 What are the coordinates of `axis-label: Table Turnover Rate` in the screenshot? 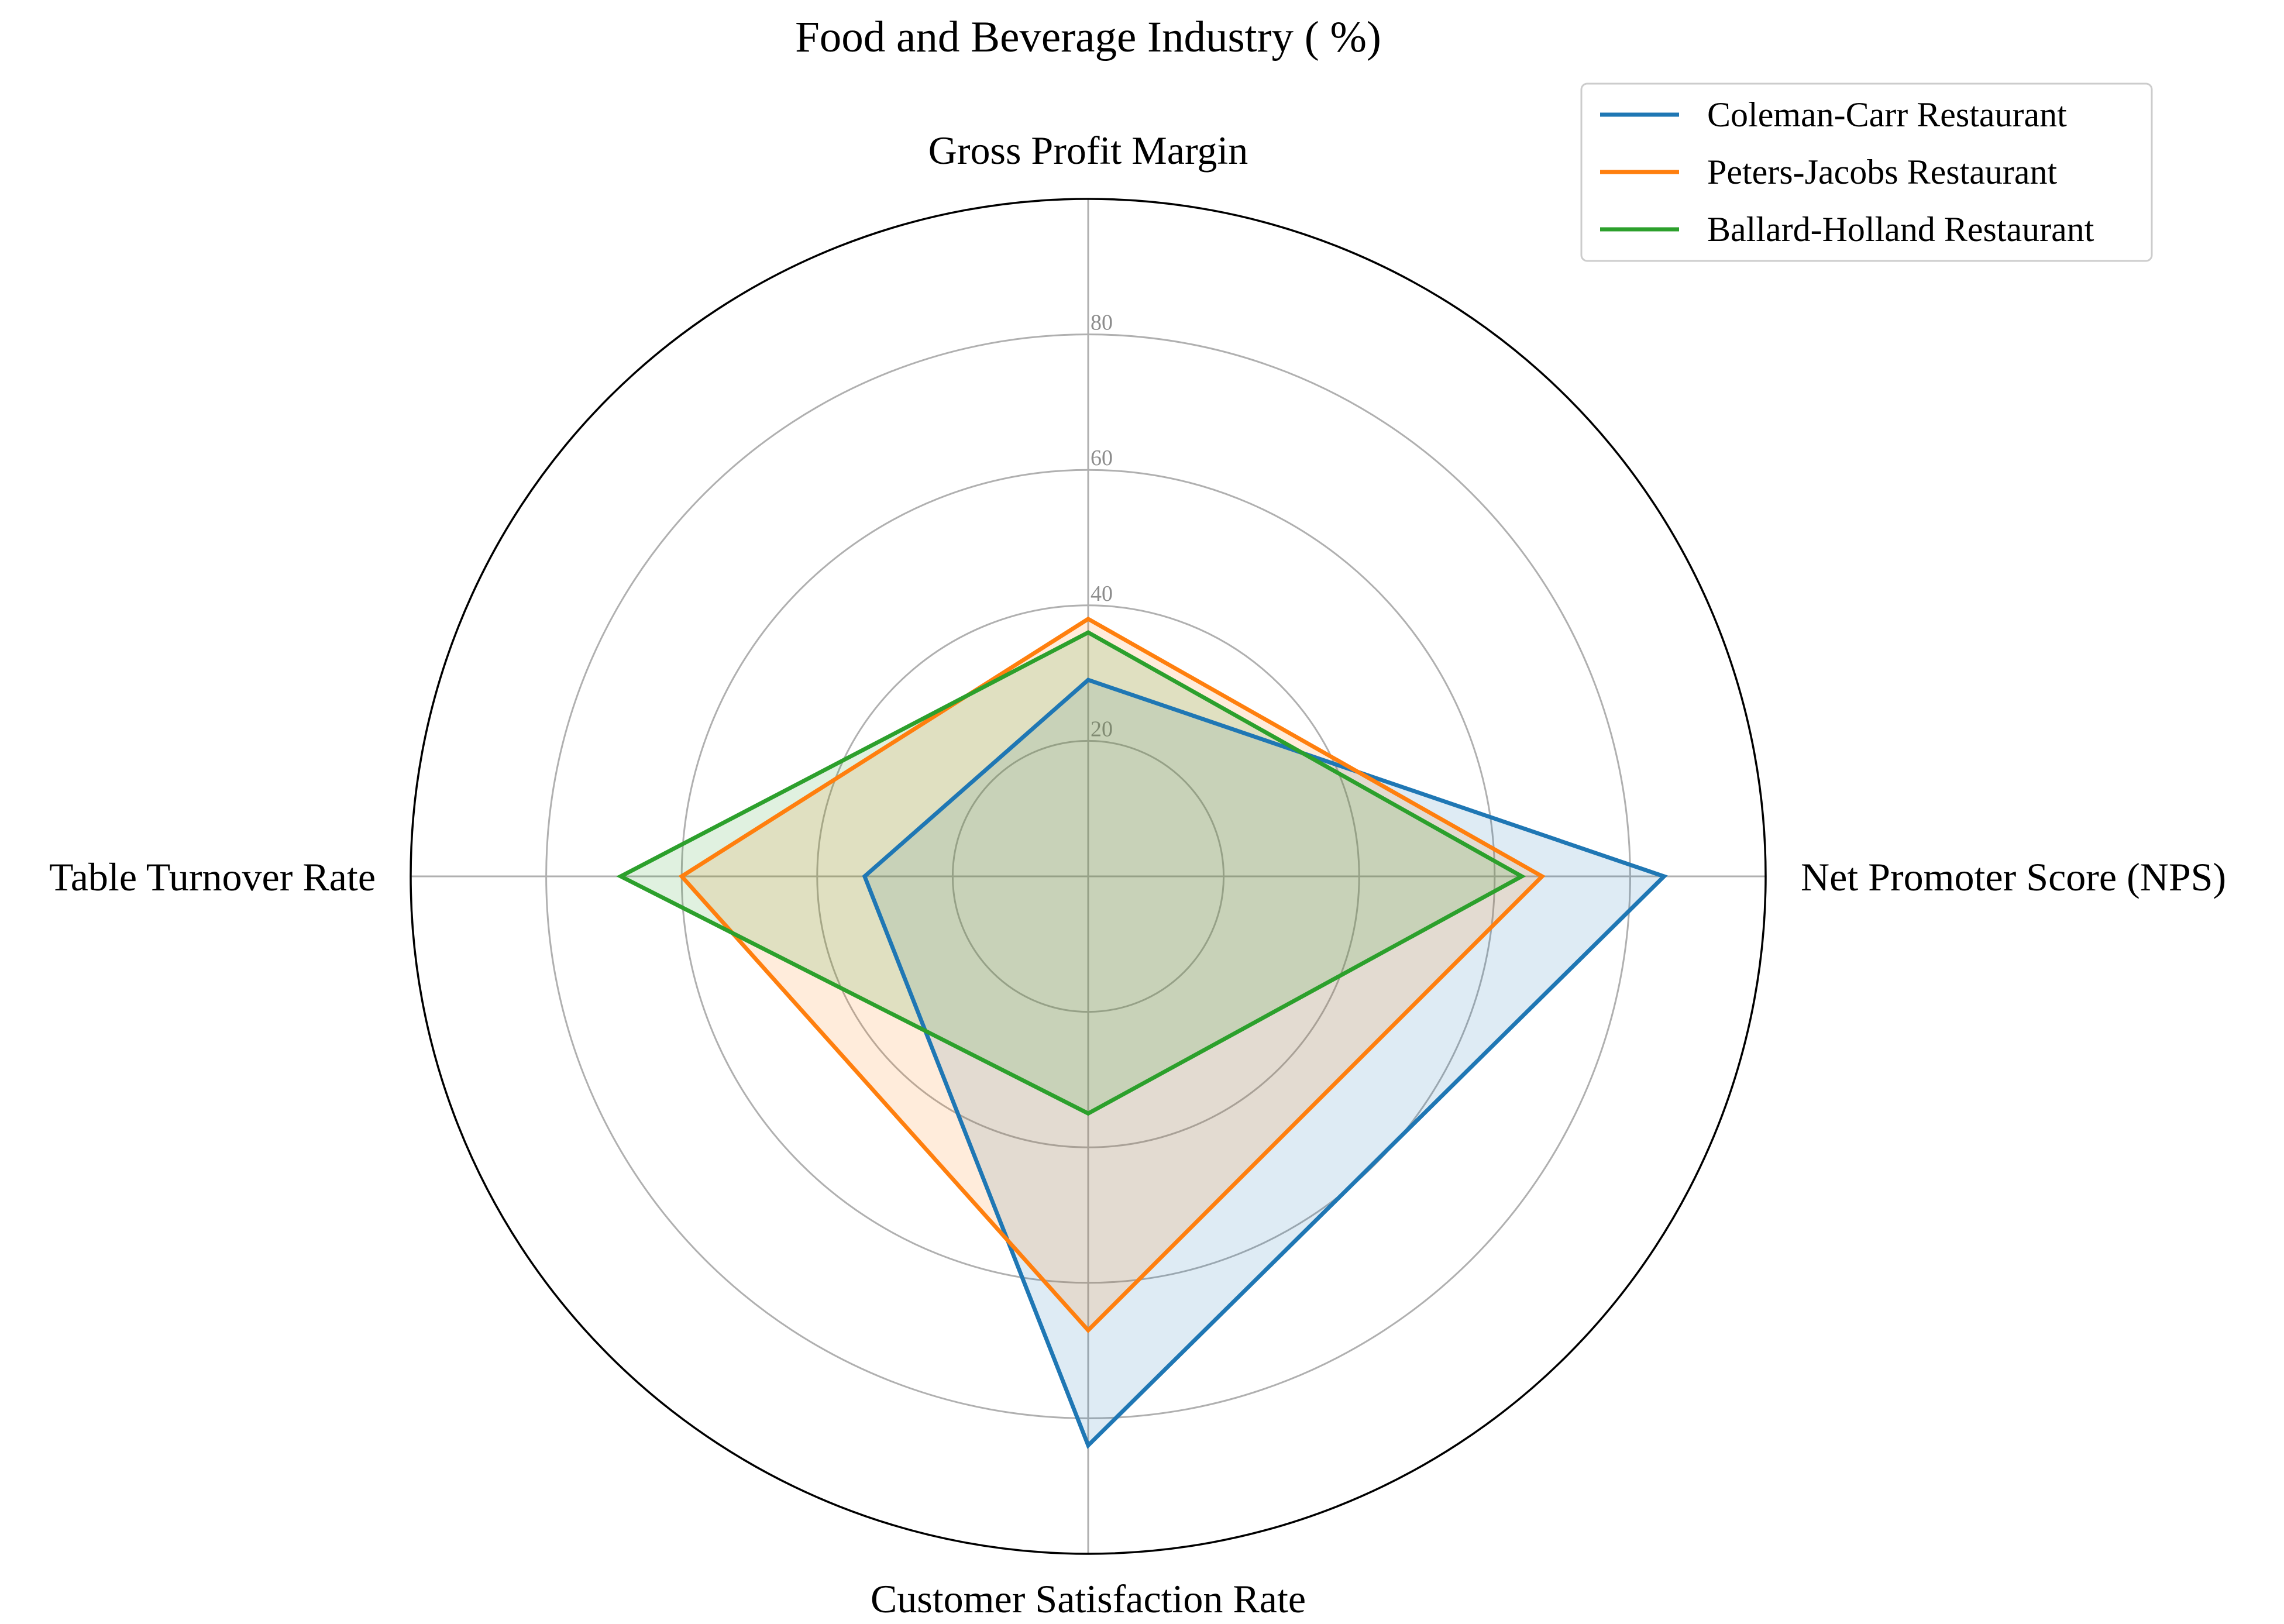 It's located at (212, 877).